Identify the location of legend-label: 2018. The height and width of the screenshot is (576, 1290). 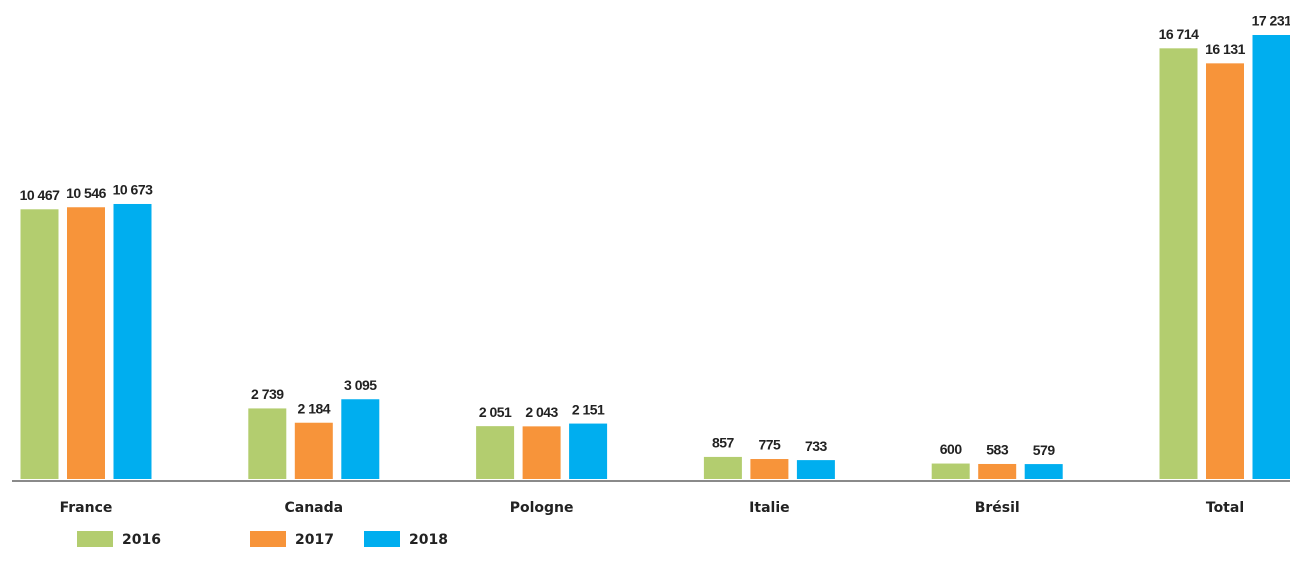
(428, 540).